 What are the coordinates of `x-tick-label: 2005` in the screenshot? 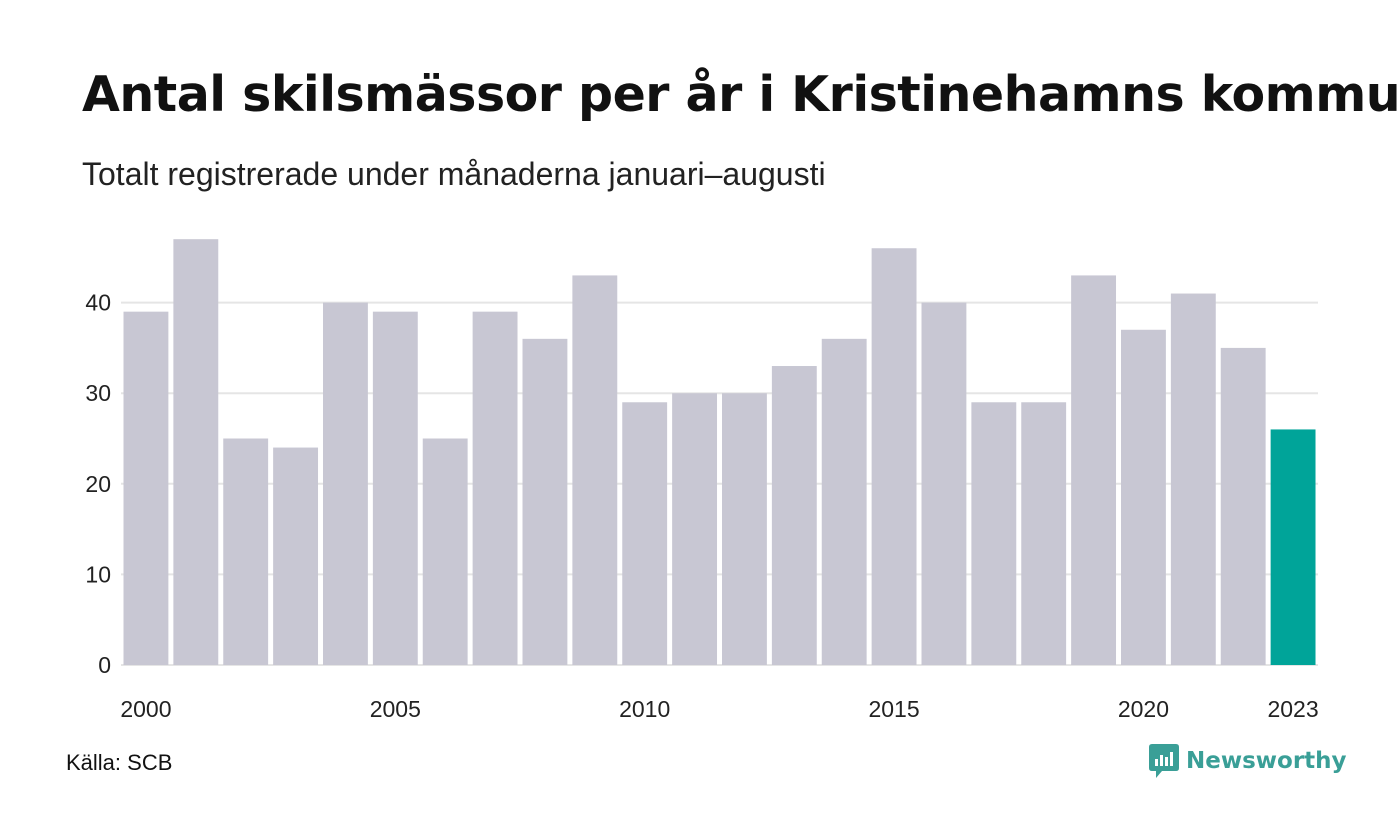 It's located at (395, 709).